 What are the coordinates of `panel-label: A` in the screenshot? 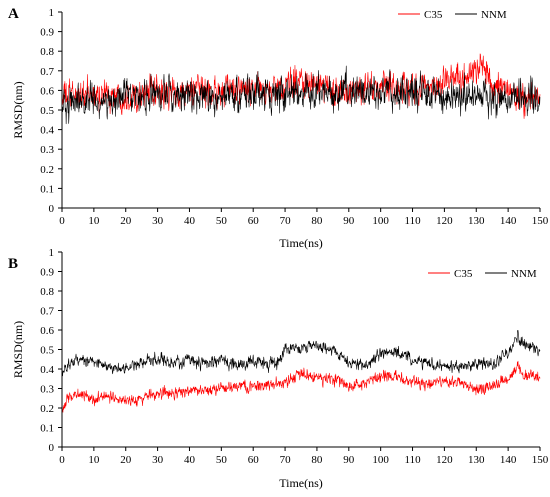 It's located at (13, 14).